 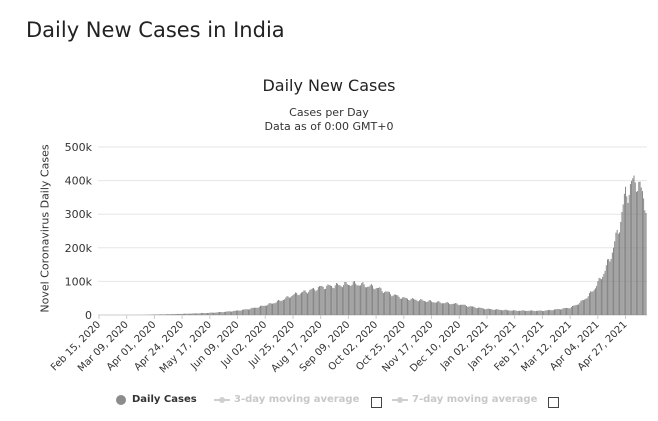 I want to click on legend-item-3-day-average: 3-day moving average, so click(x=286, y=399).